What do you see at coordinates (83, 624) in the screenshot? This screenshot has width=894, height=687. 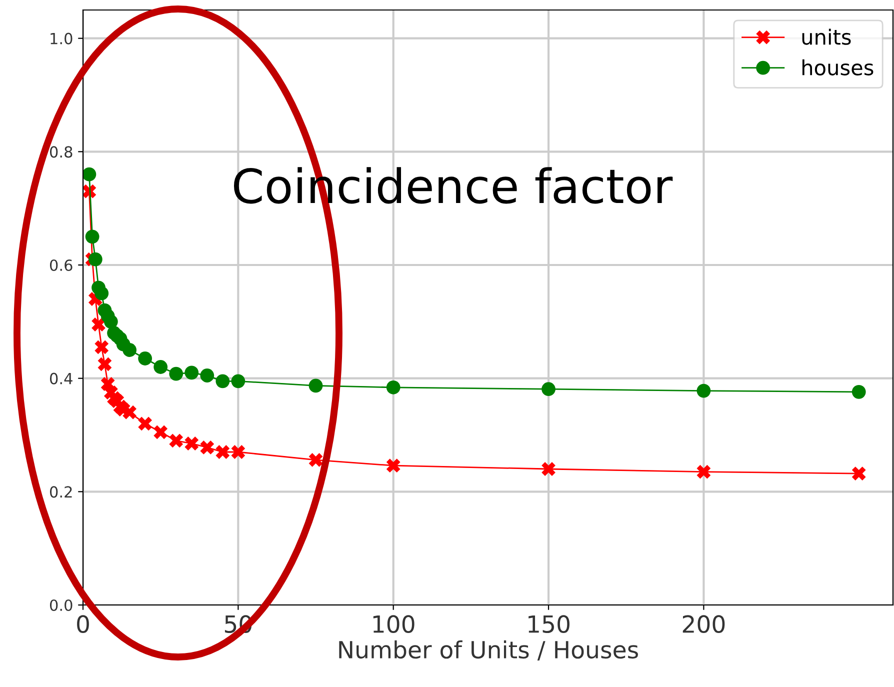 I see `x-tick-label: 0` at bounding box center [83, 624].